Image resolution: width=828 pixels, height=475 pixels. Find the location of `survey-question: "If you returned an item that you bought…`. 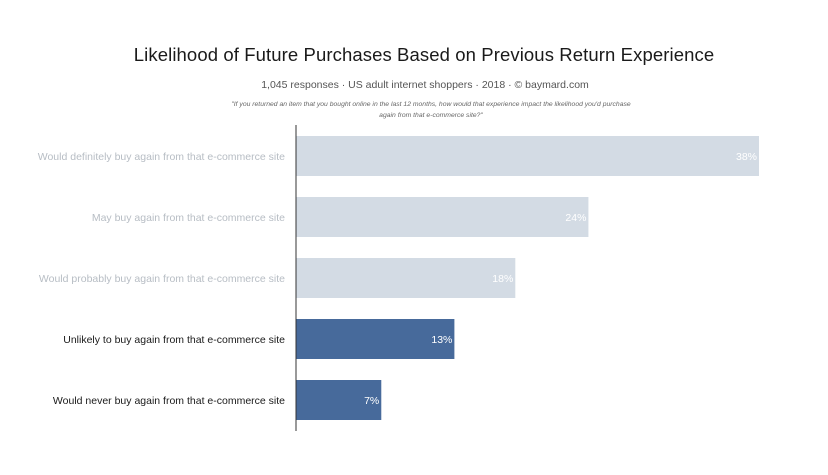

survey-question: "If you returned an item that you bought… is located at coordinates (431, 110).